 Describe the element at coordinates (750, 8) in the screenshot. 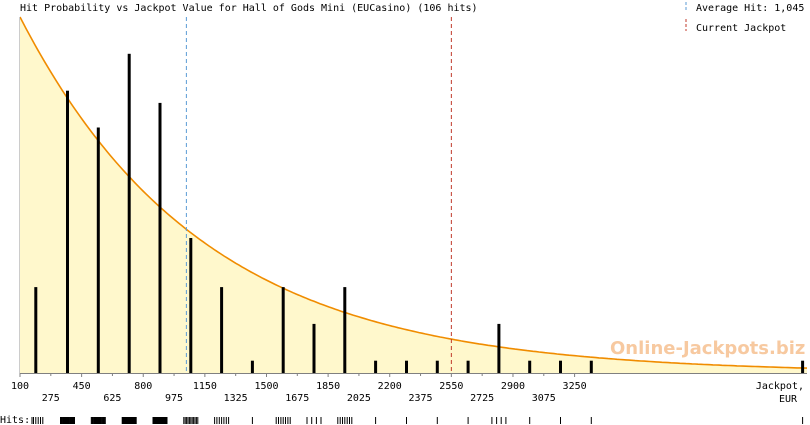

I see `legend-average-label: Average Hit: 1,045` at that location.